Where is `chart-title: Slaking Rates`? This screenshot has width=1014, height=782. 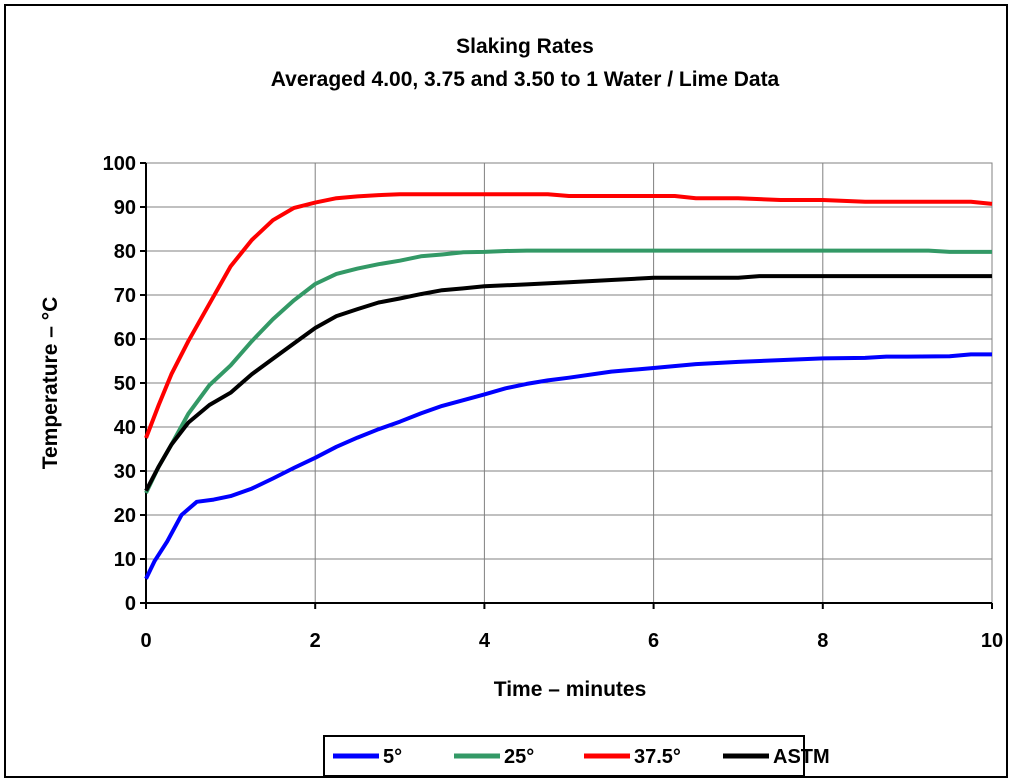 chart-title: Slaking Rates is located at coordinates (525, 46).